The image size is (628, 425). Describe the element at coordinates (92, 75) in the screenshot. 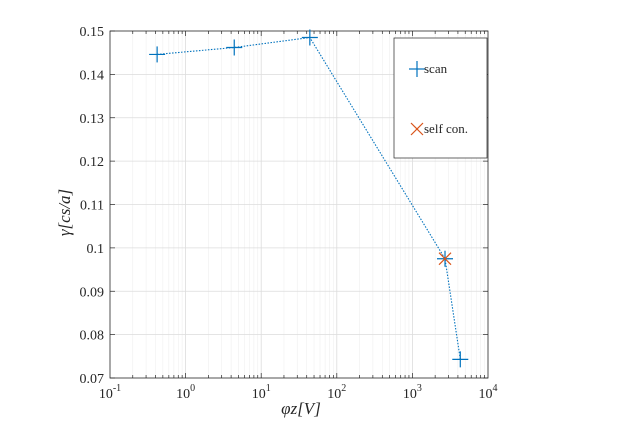

I see `y-tick-label: 0.14` at that location.